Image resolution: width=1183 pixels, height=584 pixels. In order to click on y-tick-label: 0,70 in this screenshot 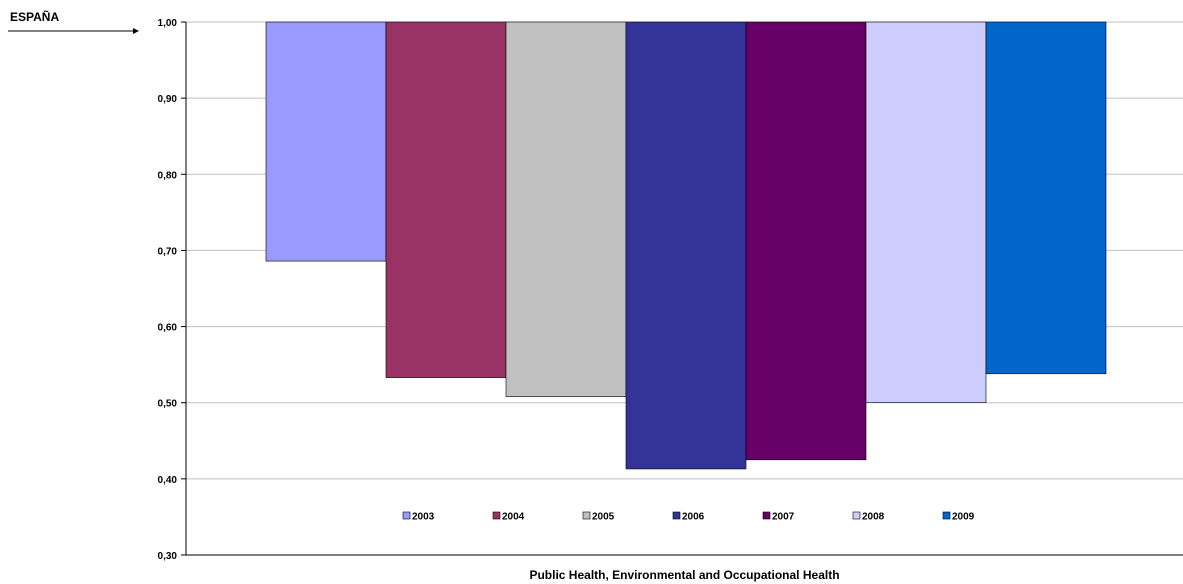, I will do `click(168, 251)`.